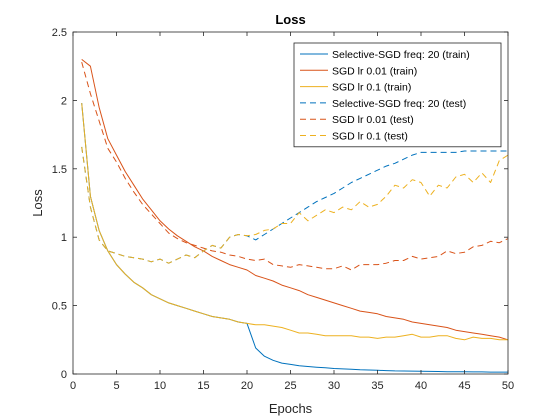 Image resolution: width=560 pixels, height=420 pixels. Describe the element at coordinates (64, 238) in the screenshot. I see `y-tick-label: 1` at that location.